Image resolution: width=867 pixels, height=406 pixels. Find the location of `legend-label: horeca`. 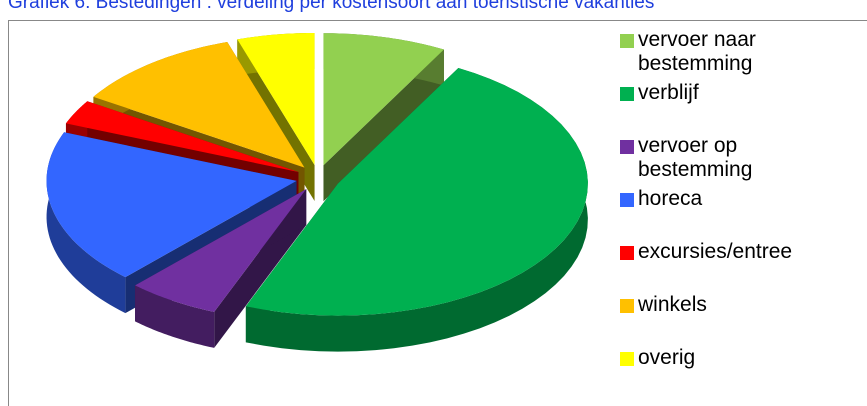

legend-label: horeca is located at coordinates (670, 198).